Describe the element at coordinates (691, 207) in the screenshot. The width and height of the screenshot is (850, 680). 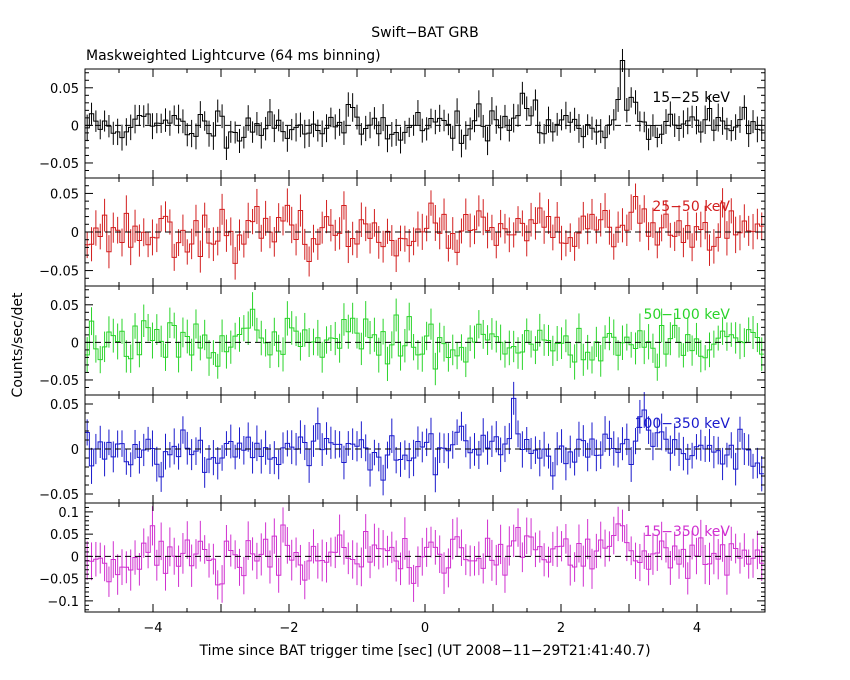
I see `panel-energy-label: 25−50 keV` at that location.